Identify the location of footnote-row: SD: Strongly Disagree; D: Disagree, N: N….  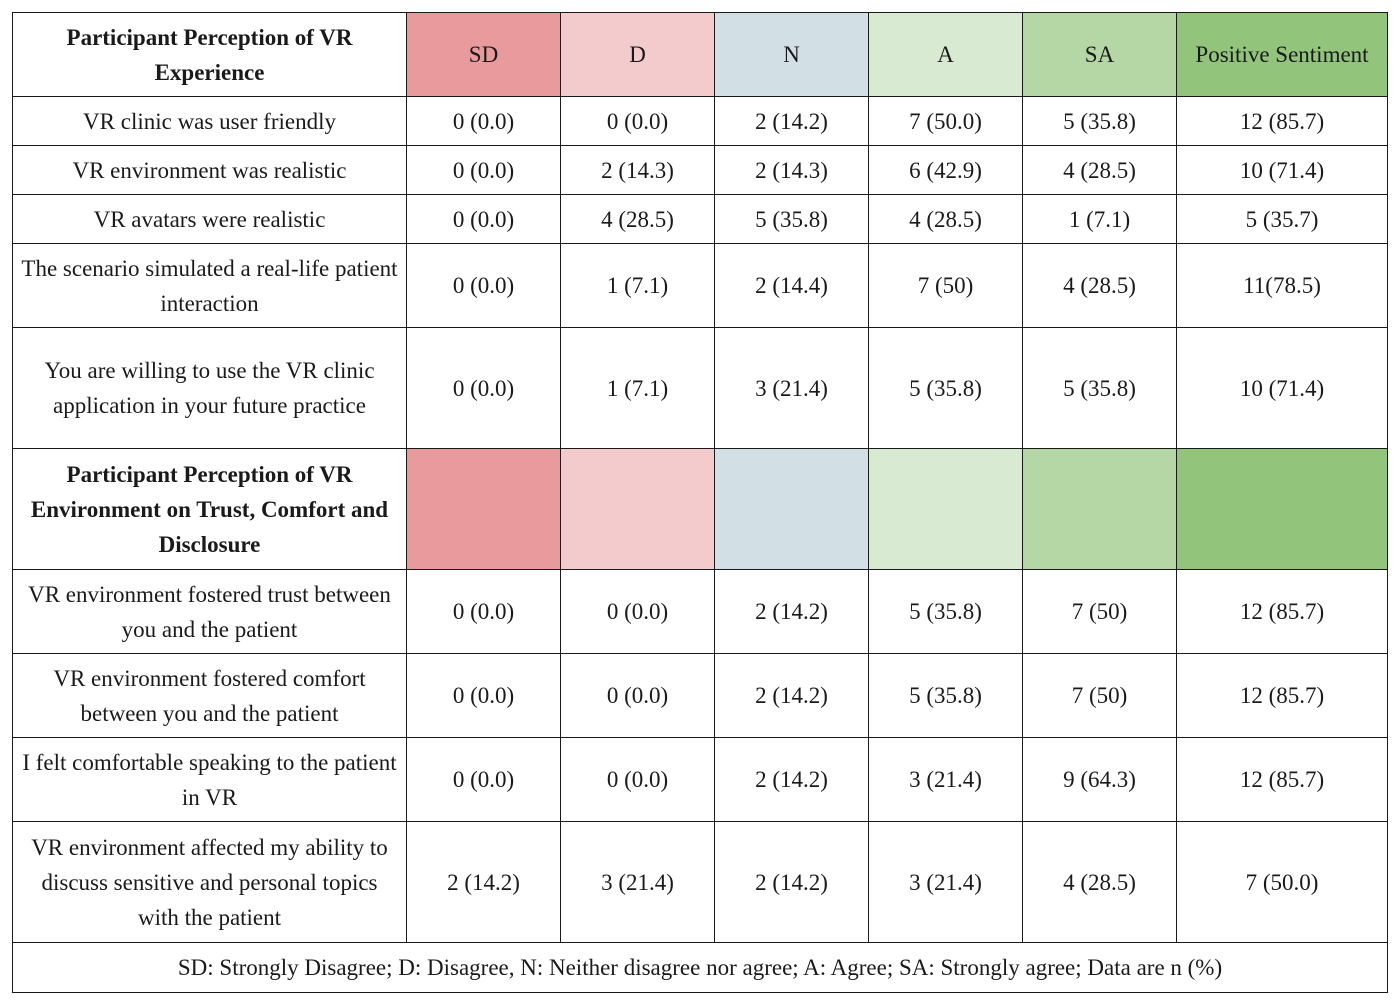
(700, 967).